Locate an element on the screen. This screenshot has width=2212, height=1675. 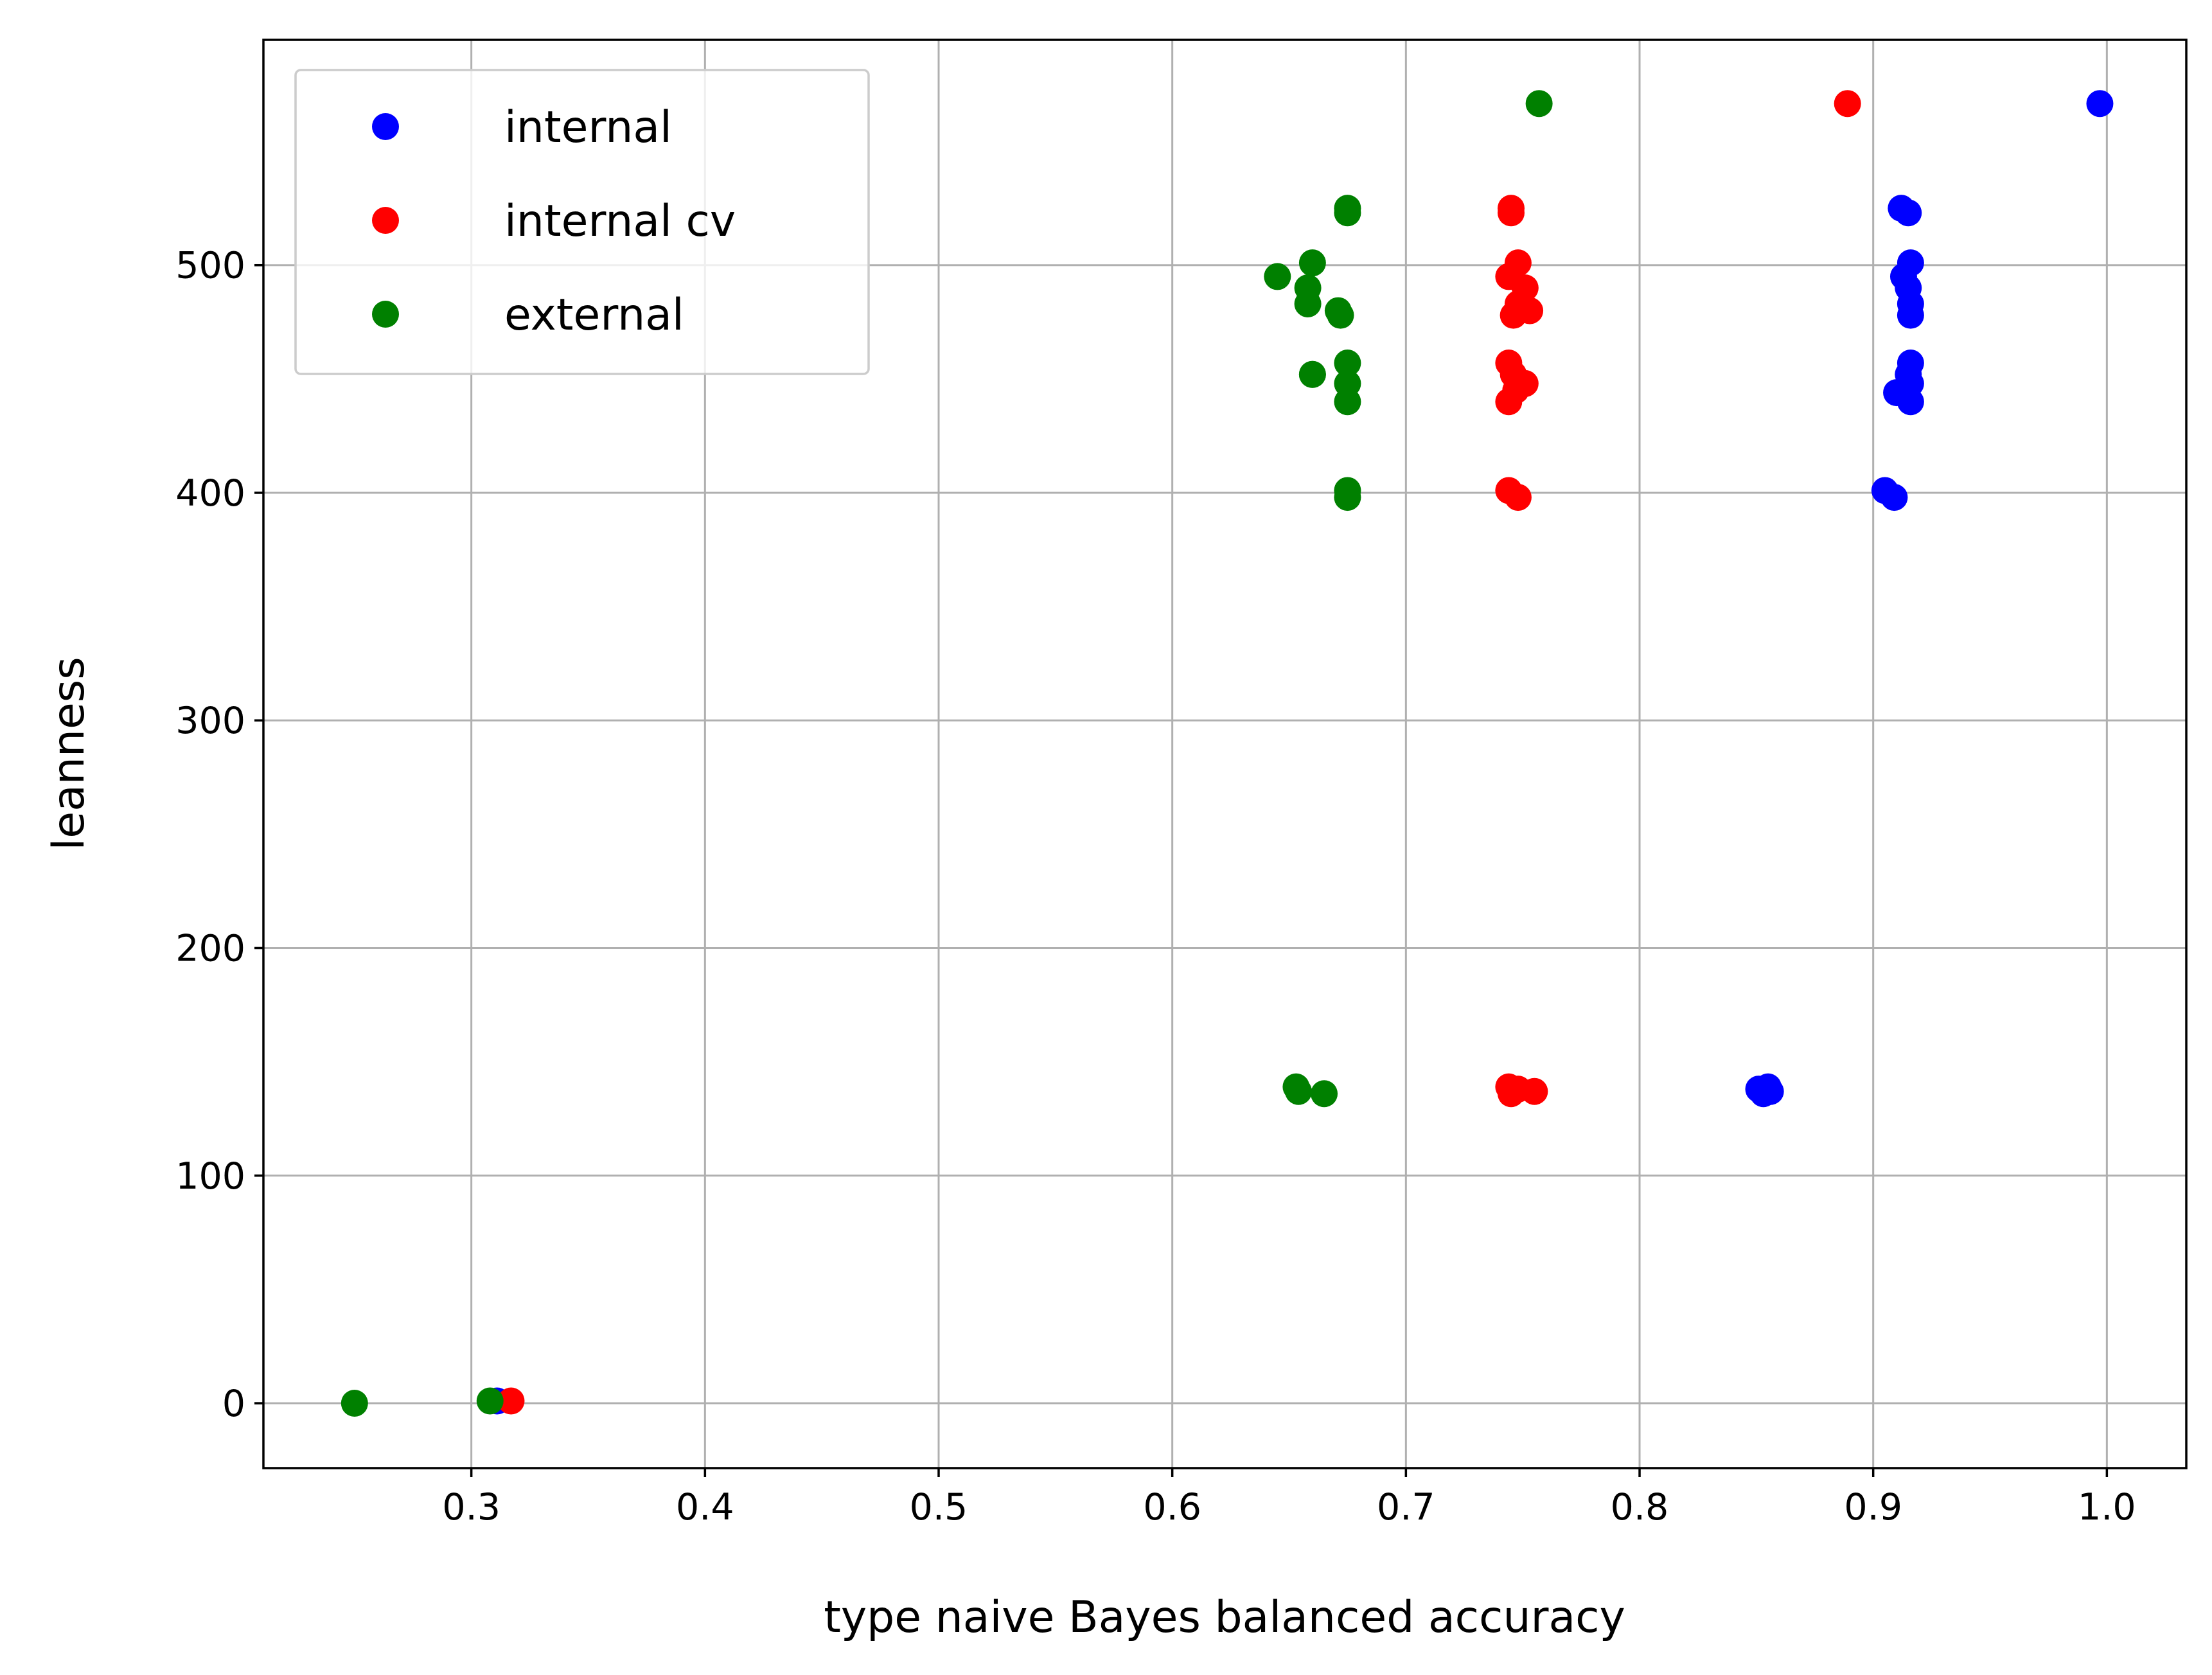
legend-label: external is located at coordinates (594, 315).